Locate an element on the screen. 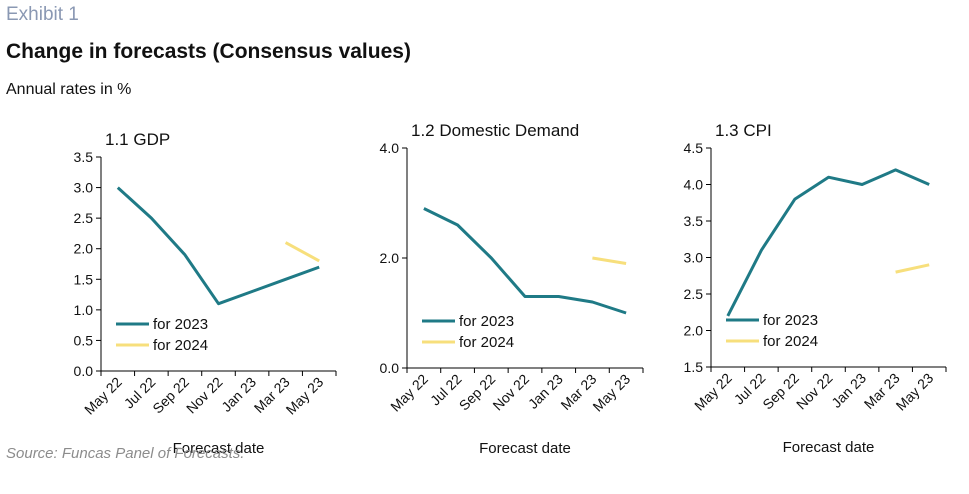  chart-title: 1.3 CPI is located at coordinates (743, 130).